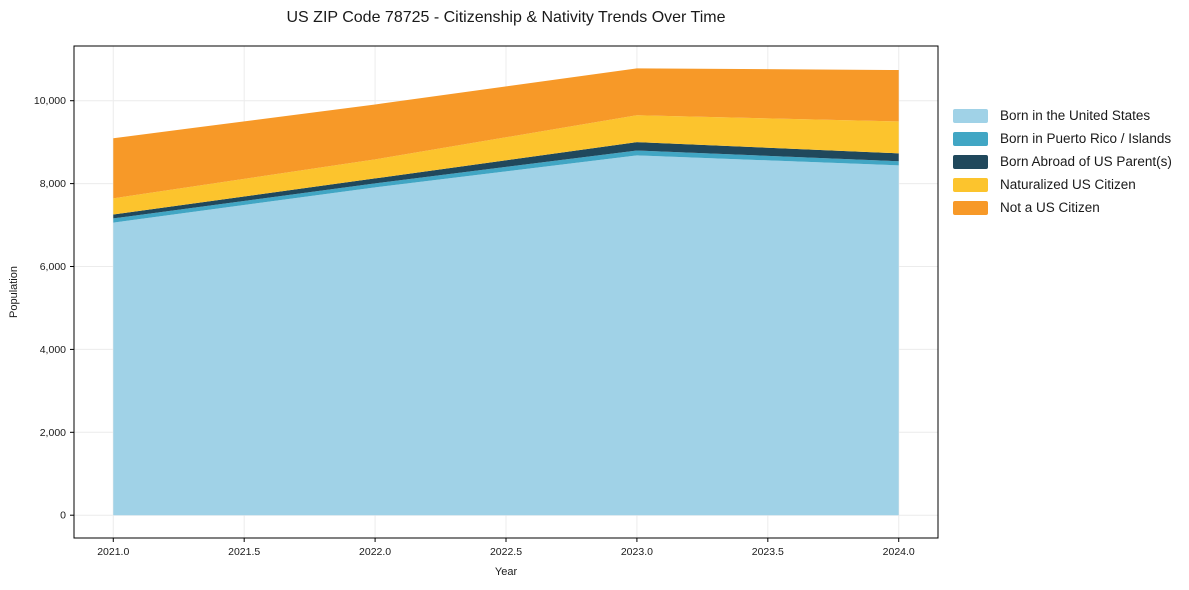 The width and height of the screenshot is (1189, 590). Describe the element at coordinates (506, 572) in the screenshot. I see `x-axis-label: Year` at that location.